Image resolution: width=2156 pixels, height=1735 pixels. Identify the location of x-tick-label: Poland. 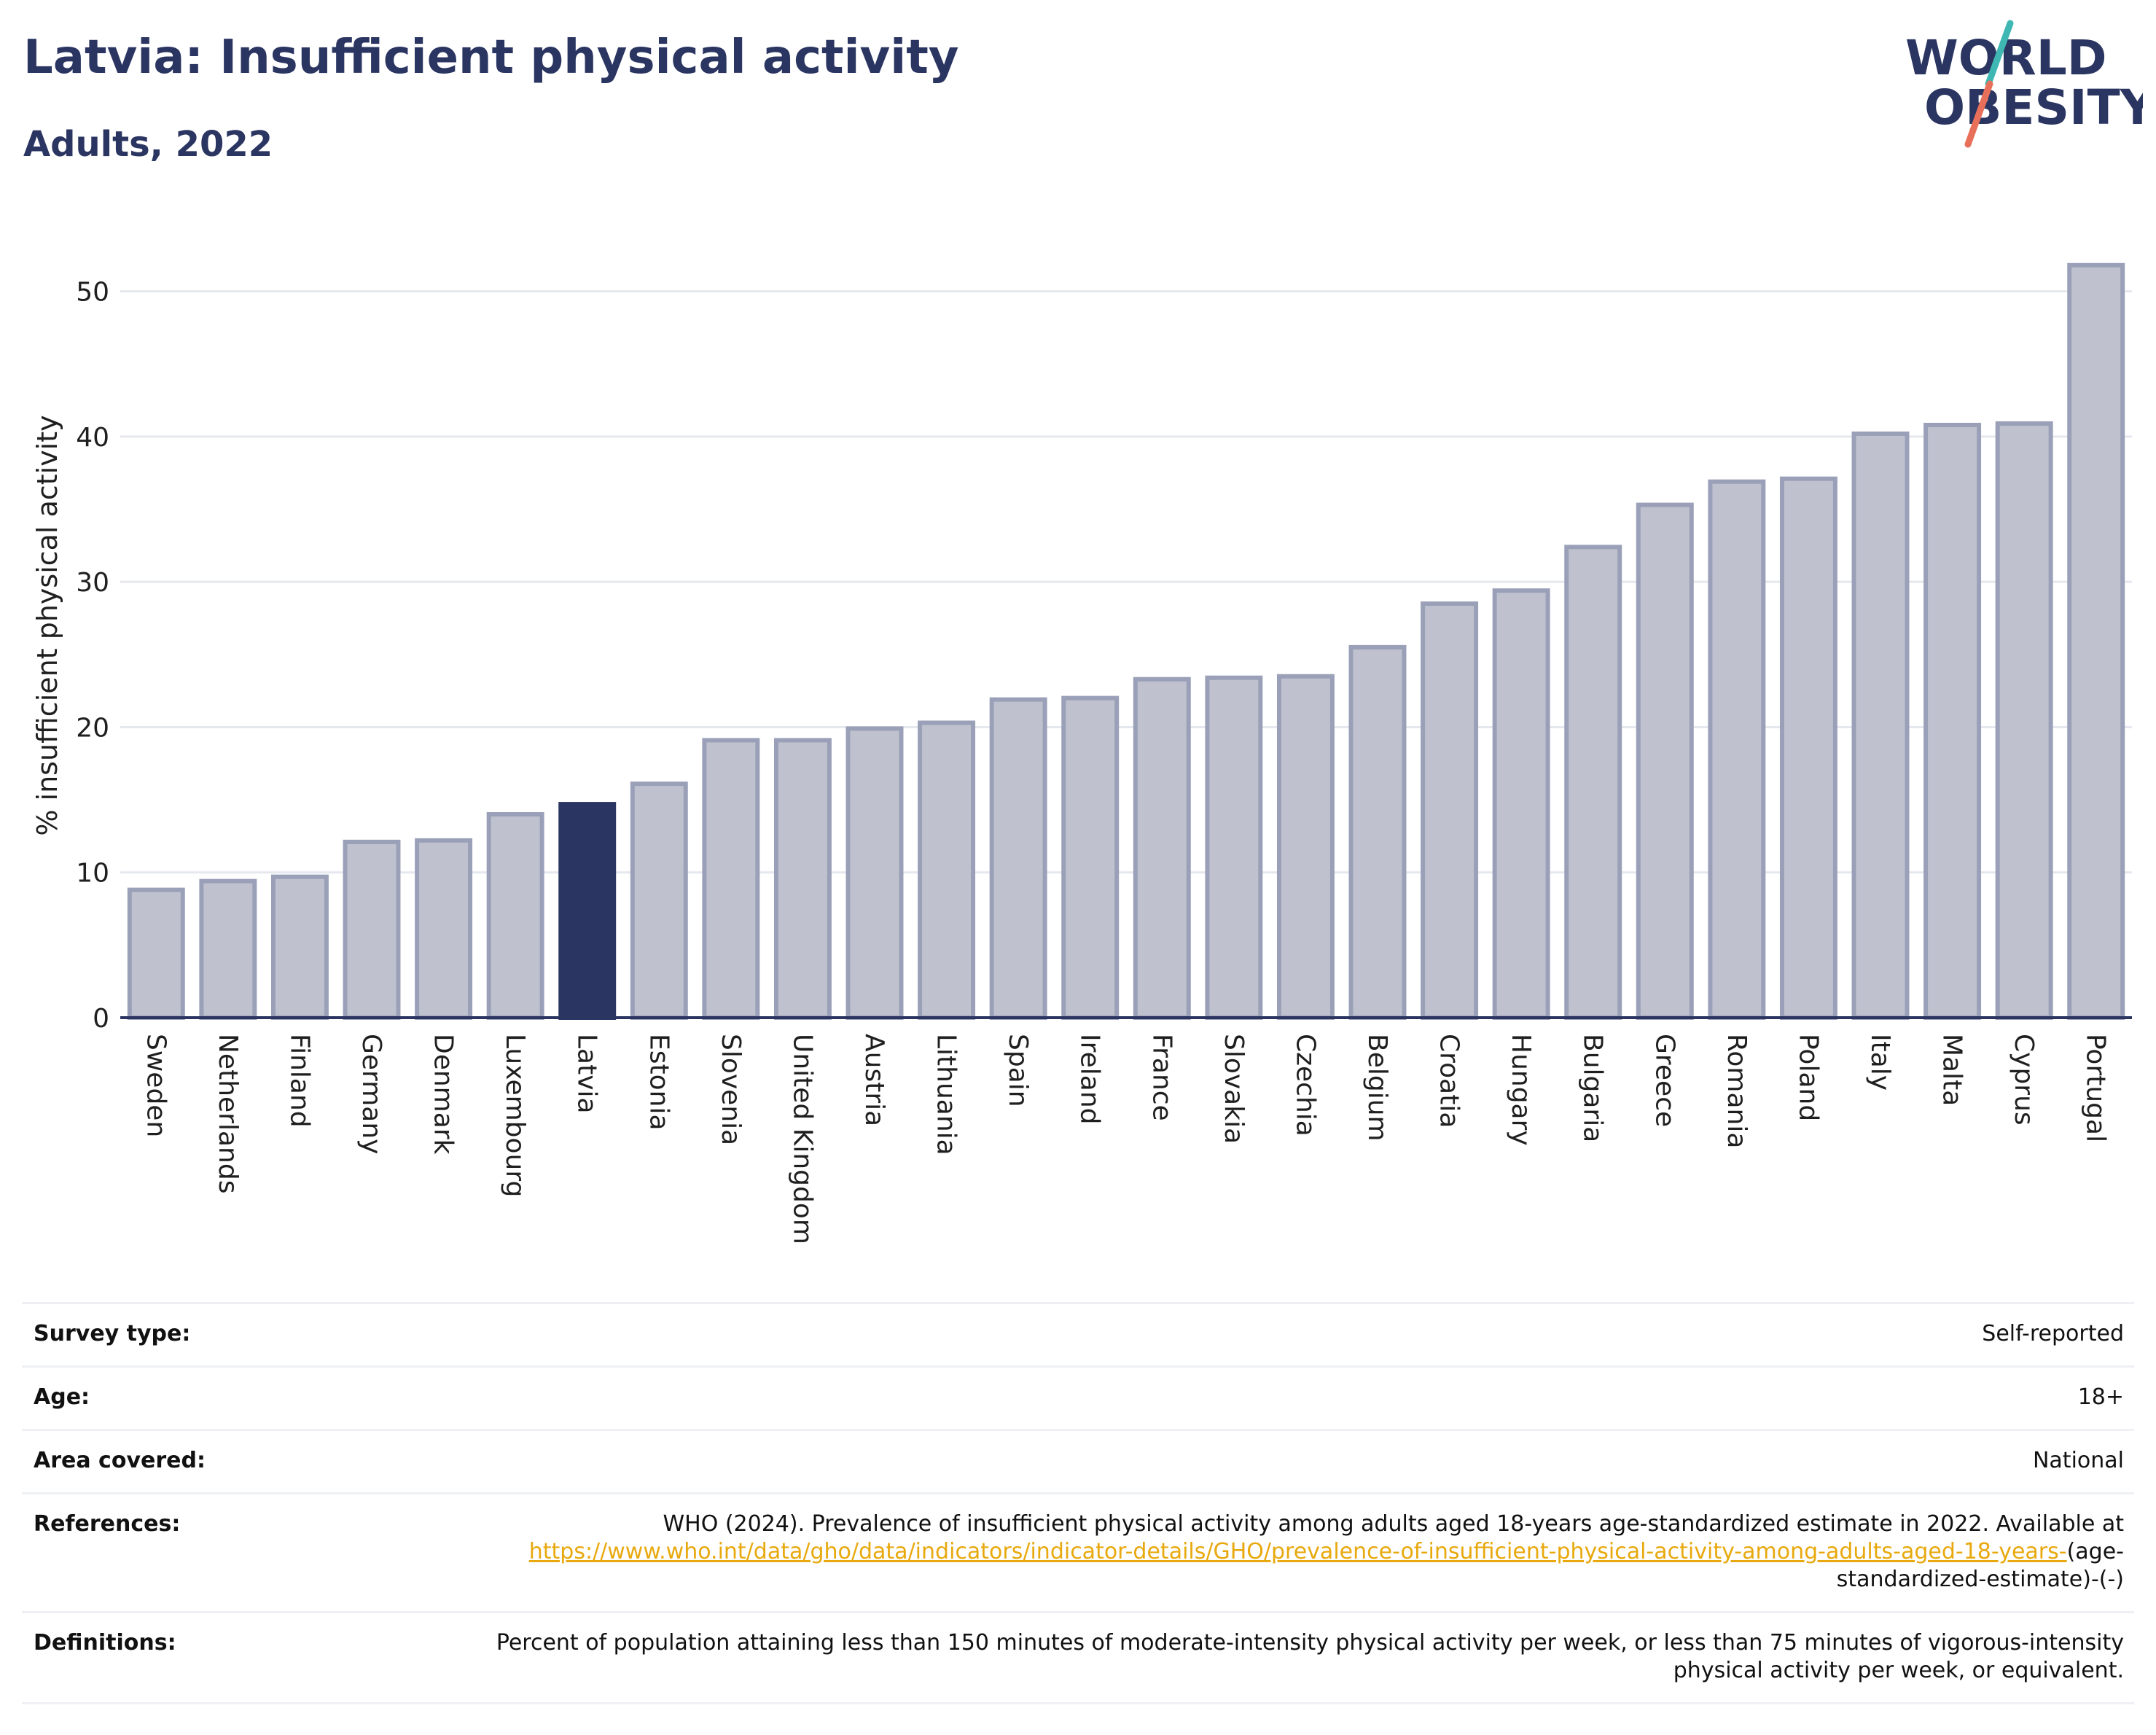
(1808, 1077).